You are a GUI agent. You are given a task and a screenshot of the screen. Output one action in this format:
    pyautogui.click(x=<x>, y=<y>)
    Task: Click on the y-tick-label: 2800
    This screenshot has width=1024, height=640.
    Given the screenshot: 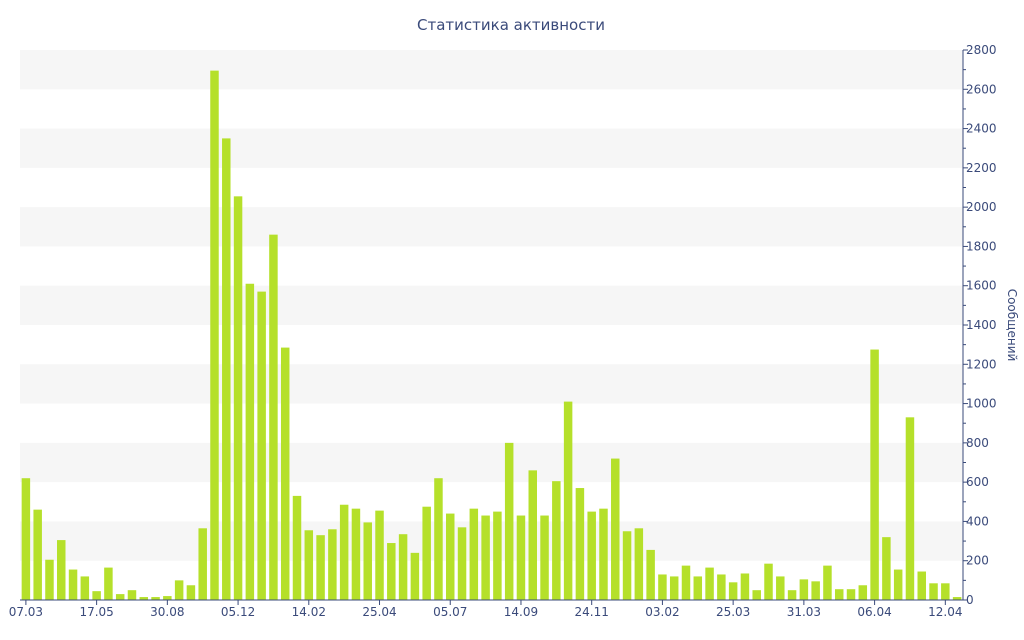 What is the action you would take?
    pyautogui.click(x=981, y=50)
    